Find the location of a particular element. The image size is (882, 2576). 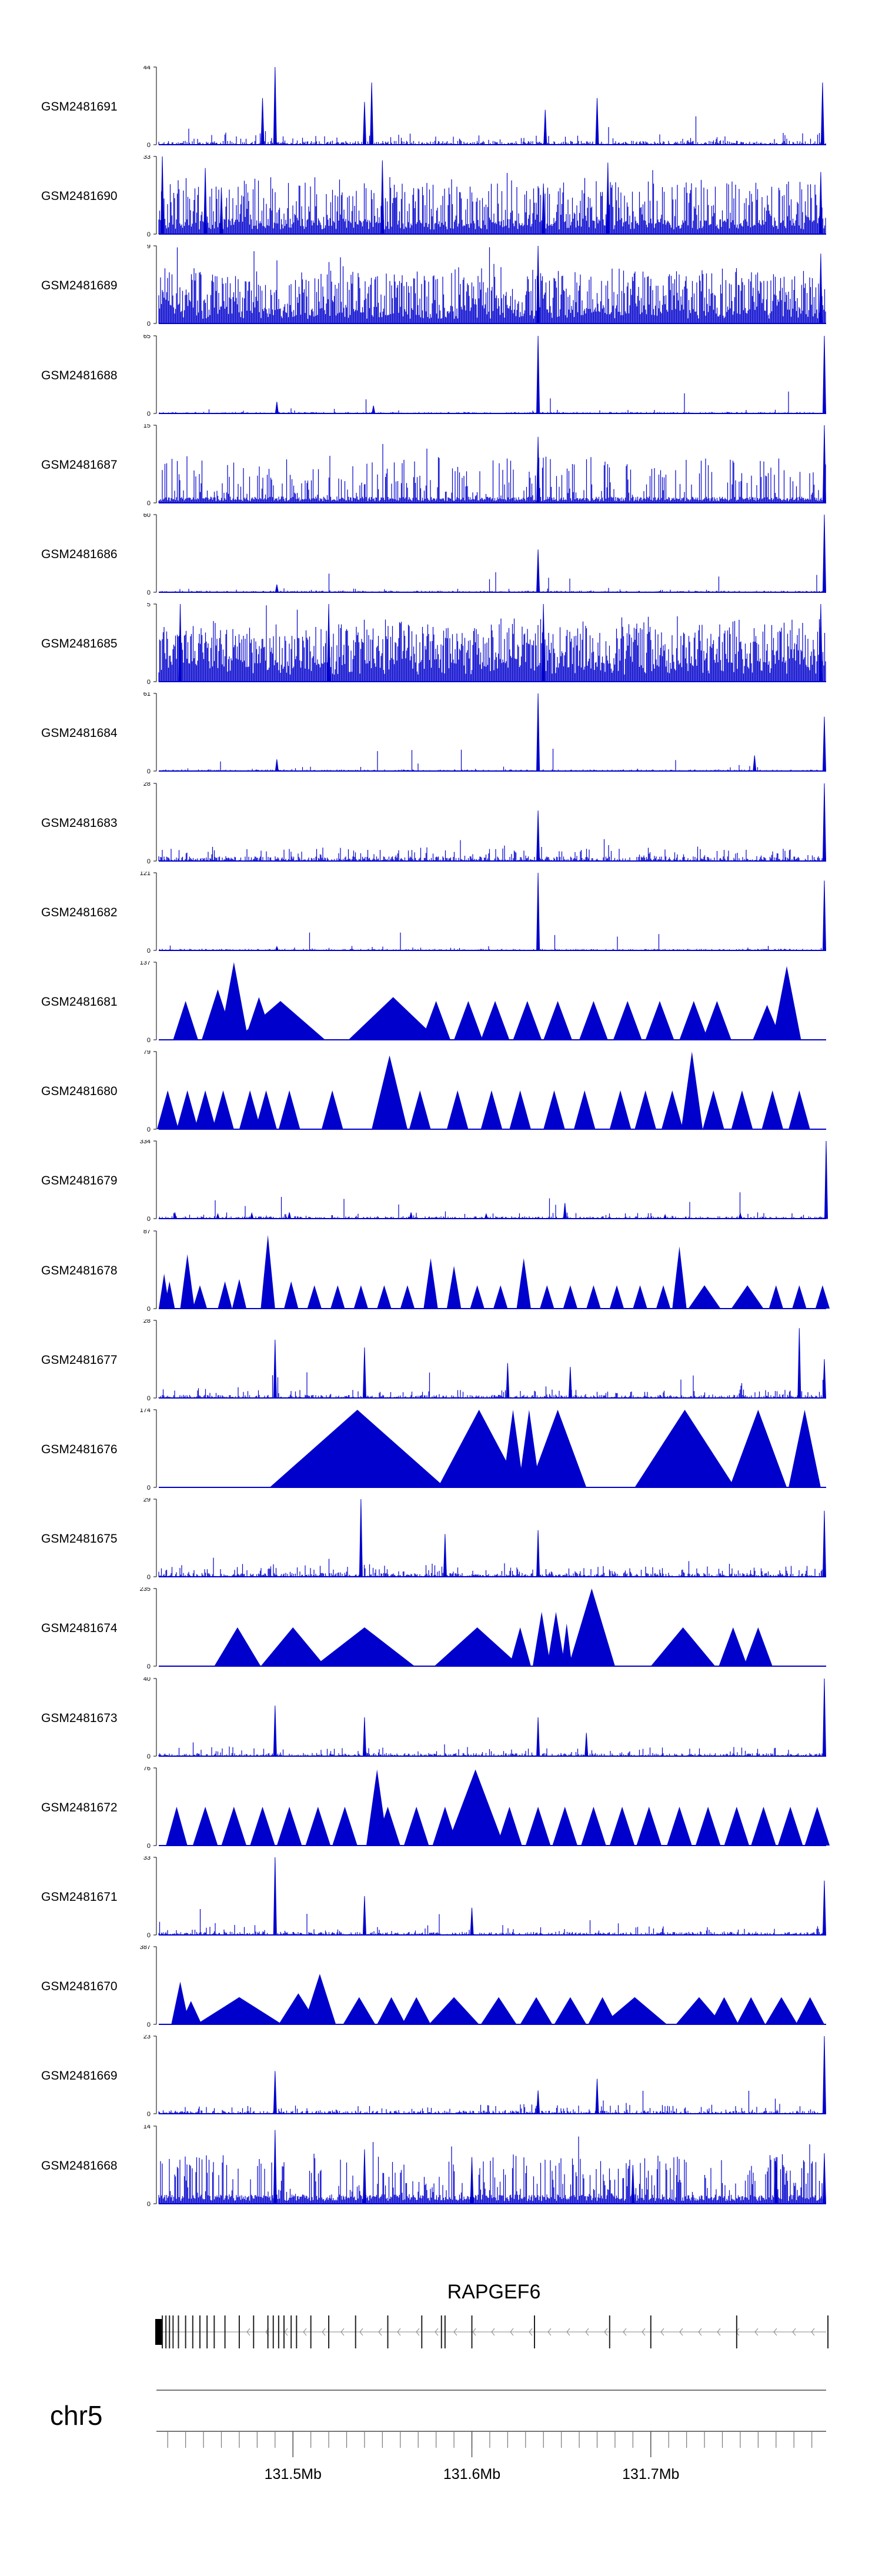

track-GSM2481691: GSM2481691 44 0 is located at coordinates (441, 109).